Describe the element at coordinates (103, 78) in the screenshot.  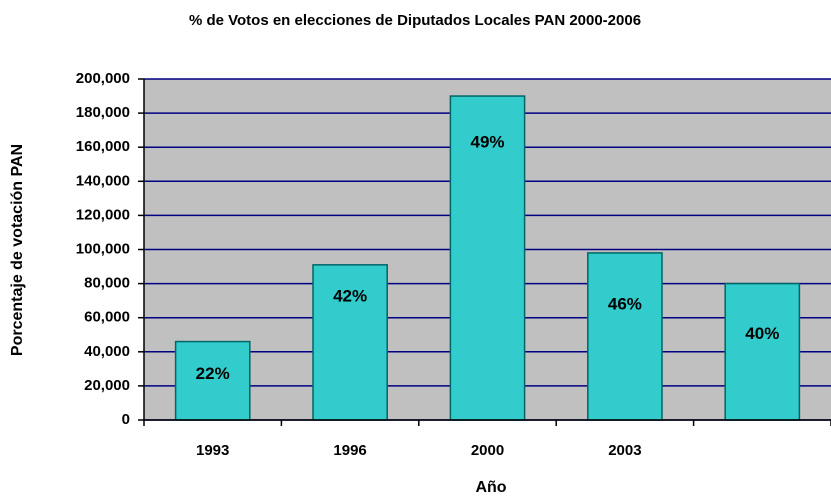
I see `y-tick-label: 200,000` at that location.